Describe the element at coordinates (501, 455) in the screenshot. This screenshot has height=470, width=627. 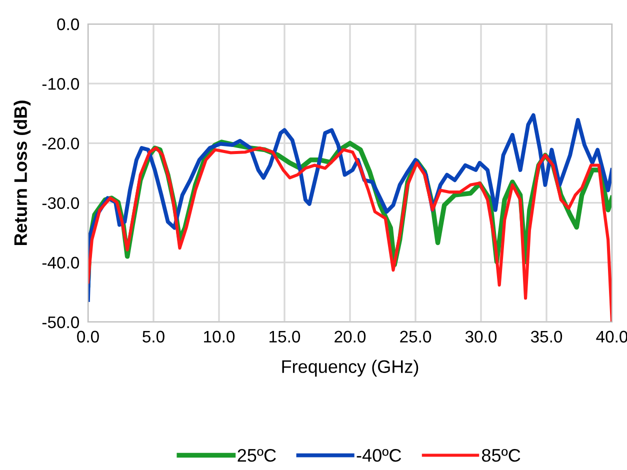
I see `legend-label: 85ºC` at that location.